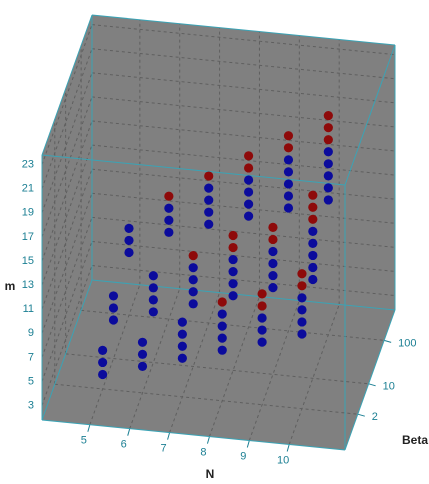 The height and width of the screenshot is (484, 429). Describe the element at coordinates (389, 387) in the screenshot. I see `y-tick-label: 10` at that location.